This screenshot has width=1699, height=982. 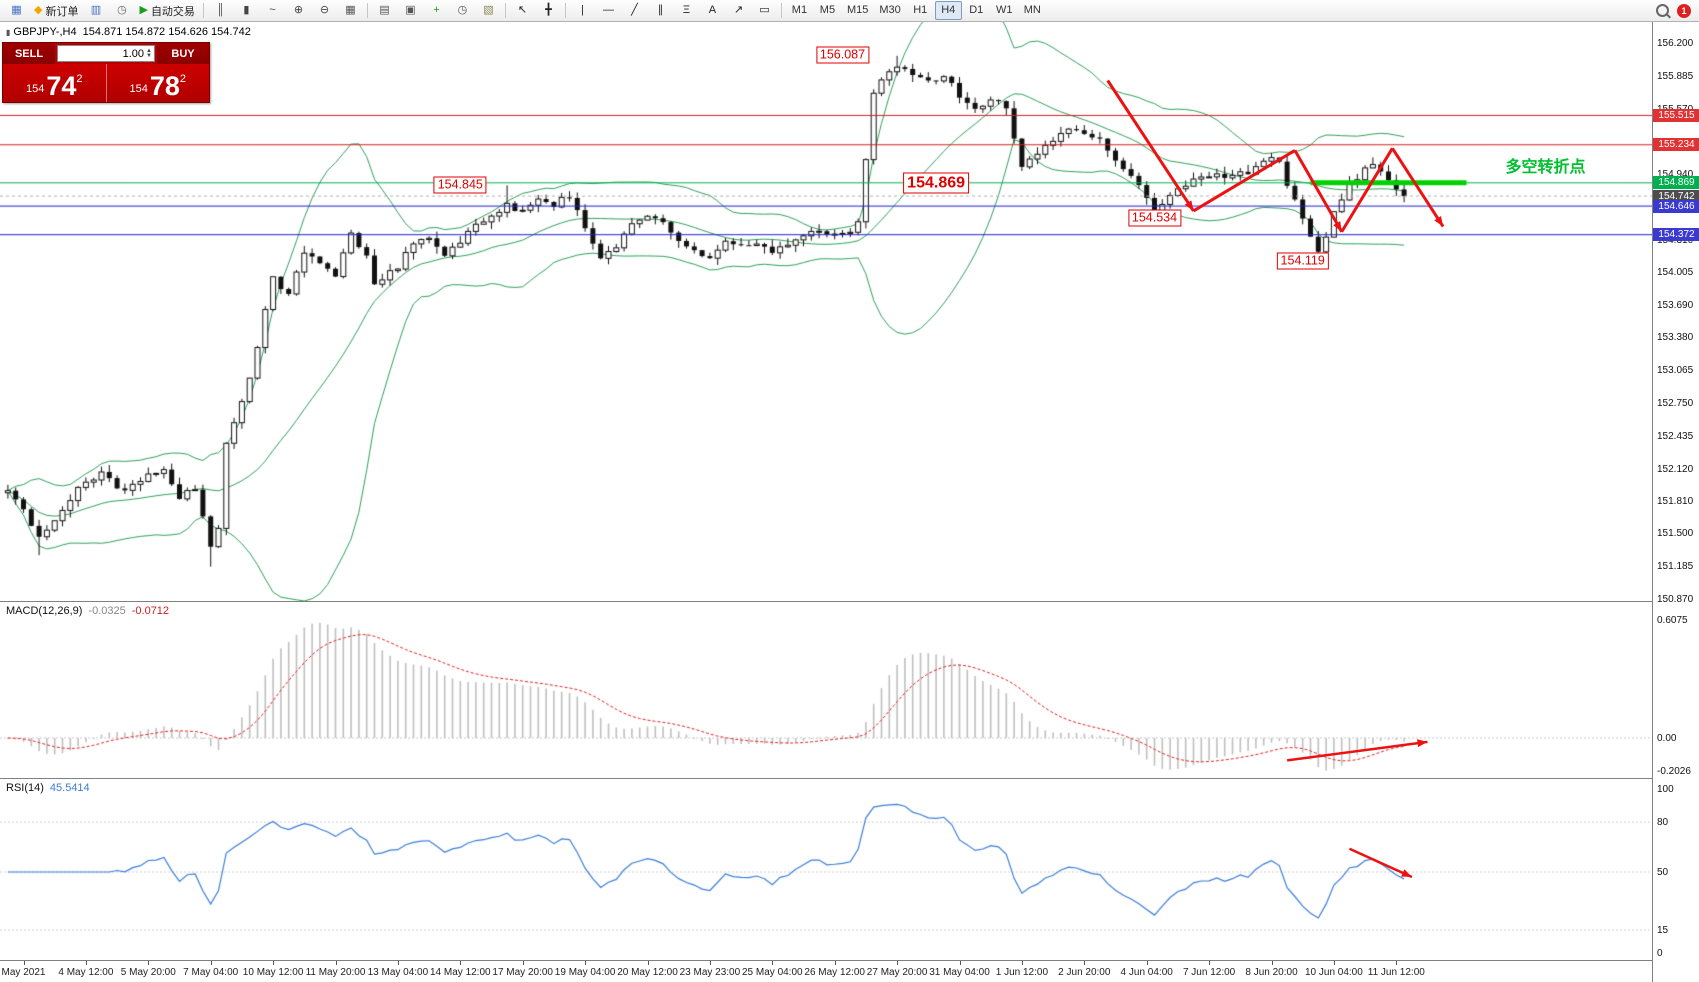 I want to click on autotrading-button: ▶ 自动交易, so click(x=167, y=11).